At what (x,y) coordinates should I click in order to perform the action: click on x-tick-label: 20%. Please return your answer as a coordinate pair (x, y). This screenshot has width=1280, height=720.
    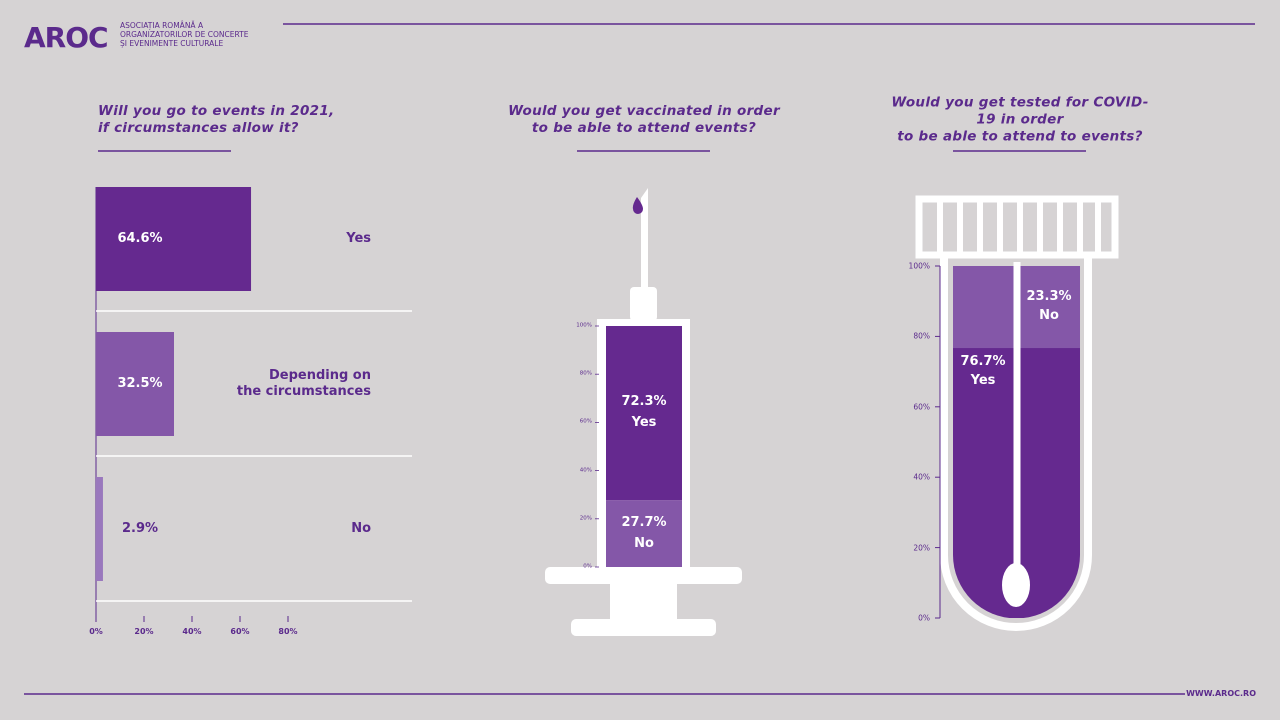
    Looking at the image, I should click on (144, 631).